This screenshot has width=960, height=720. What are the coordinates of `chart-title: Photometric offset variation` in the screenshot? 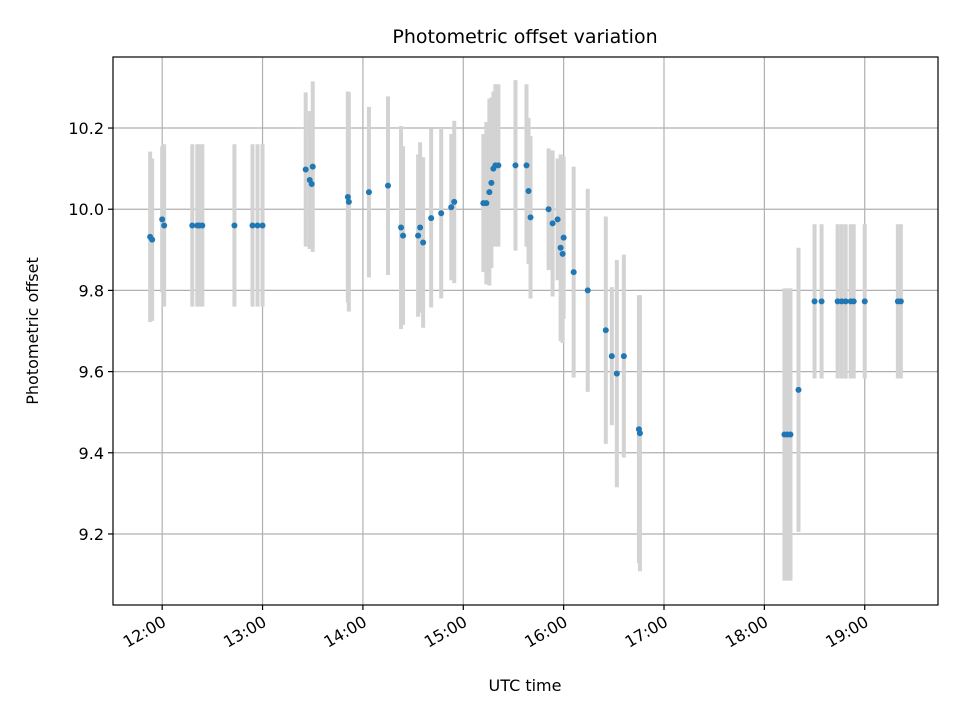 It's located at (524, 37).